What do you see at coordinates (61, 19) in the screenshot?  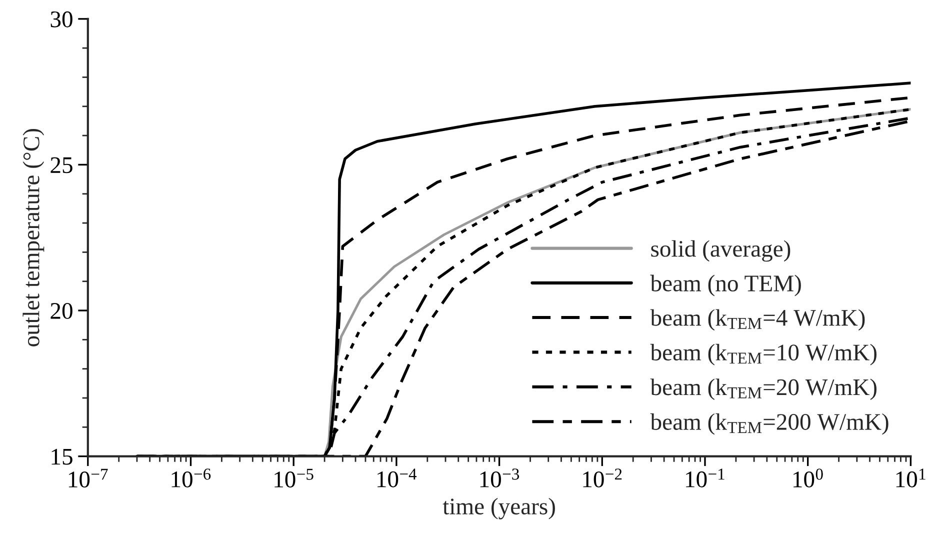 I see `y-tick-label: 30` at bounding box center [61, 19].